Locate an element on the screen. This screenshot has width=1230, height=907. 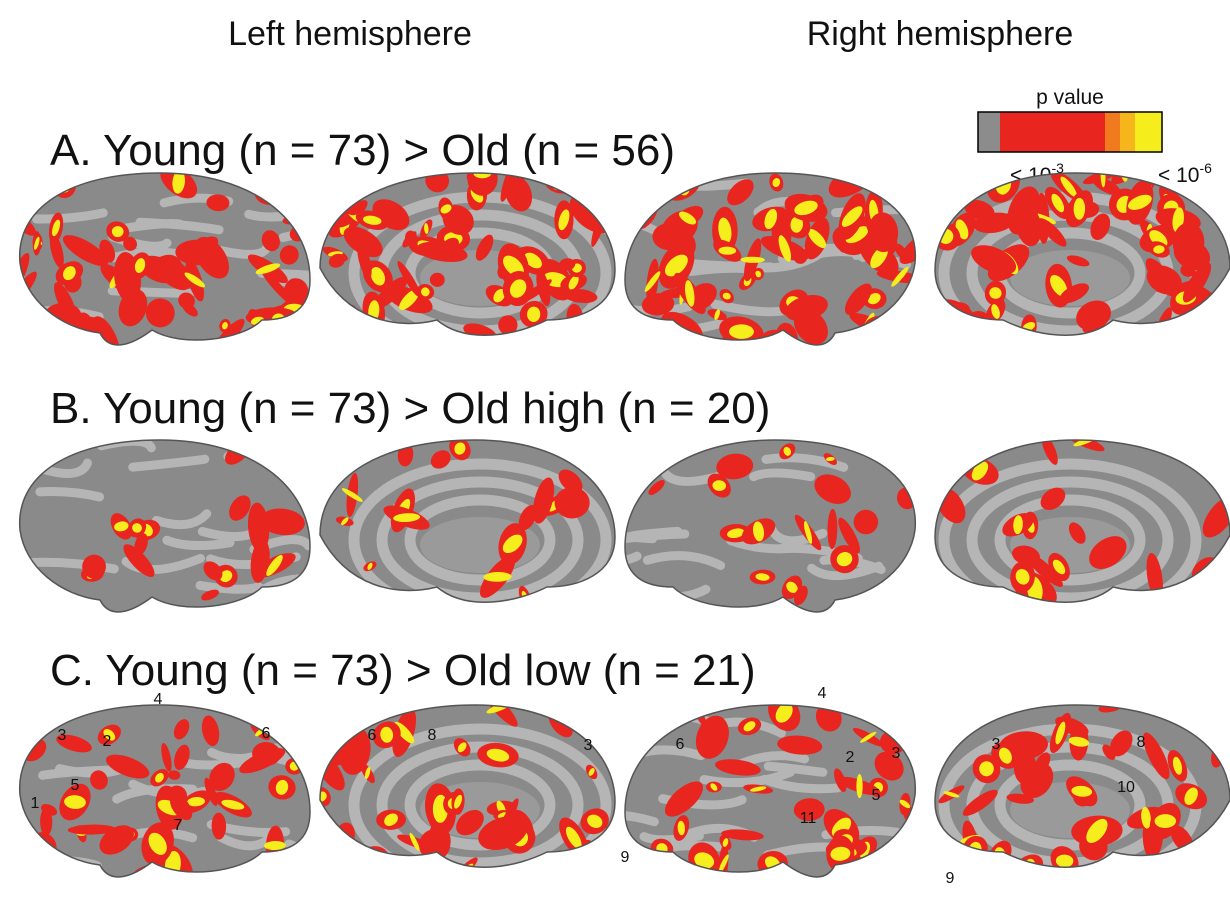
row-title: A. Young (n = 73) > Old (n = 56) is located at coordinates (362, 150).